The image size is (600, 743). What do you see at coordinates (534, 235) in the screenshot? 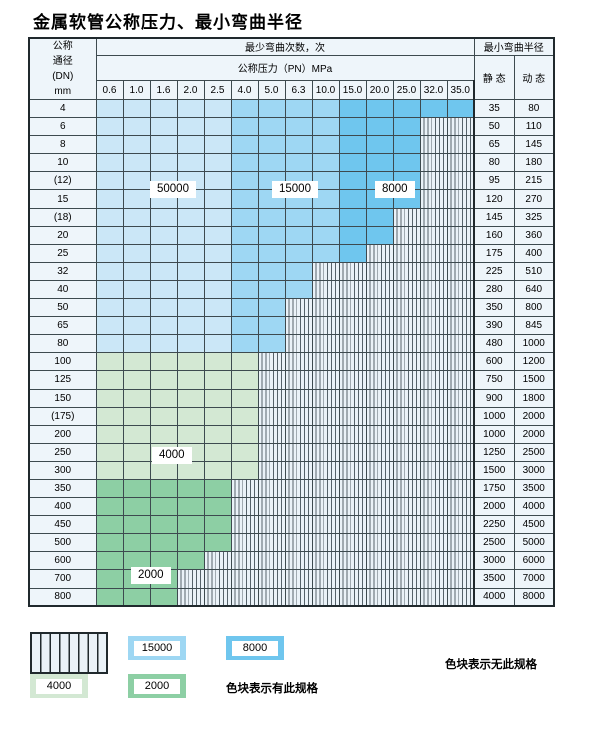
I see `dynamic-radius-value: 360` at bounding box center [534, 235].